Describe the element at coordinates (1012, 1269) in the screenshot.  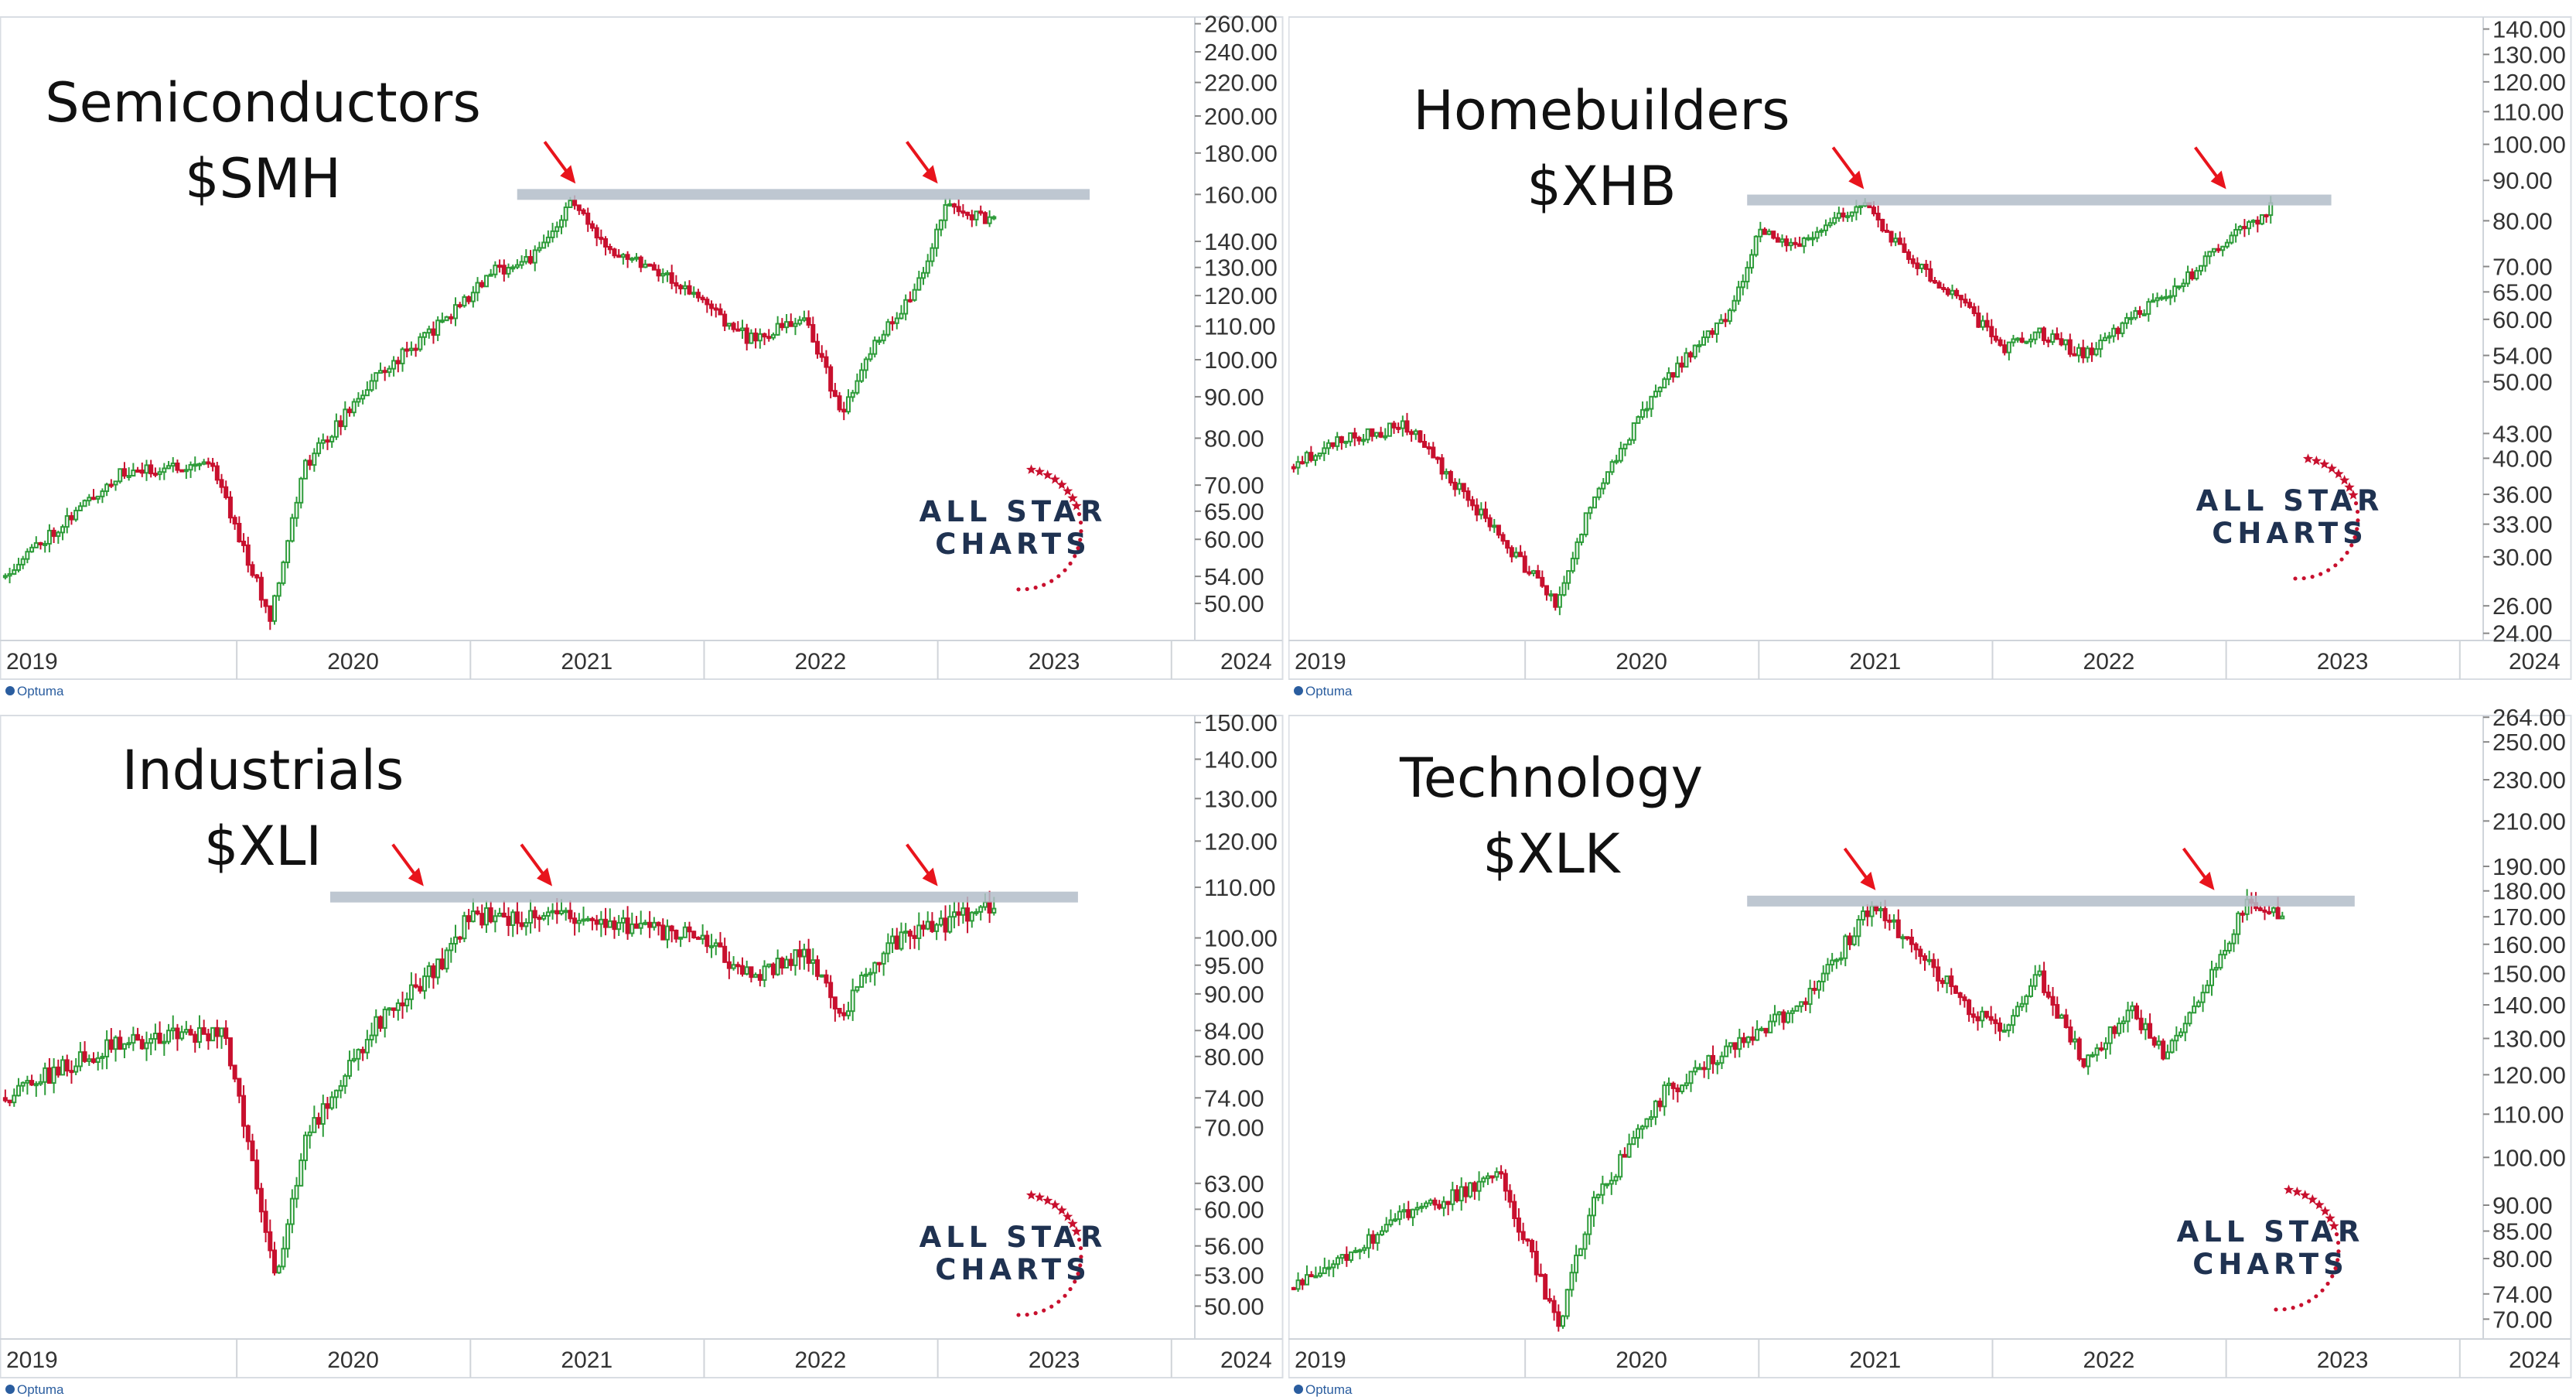
I see `brand-line-2: CHARTS` at that location.